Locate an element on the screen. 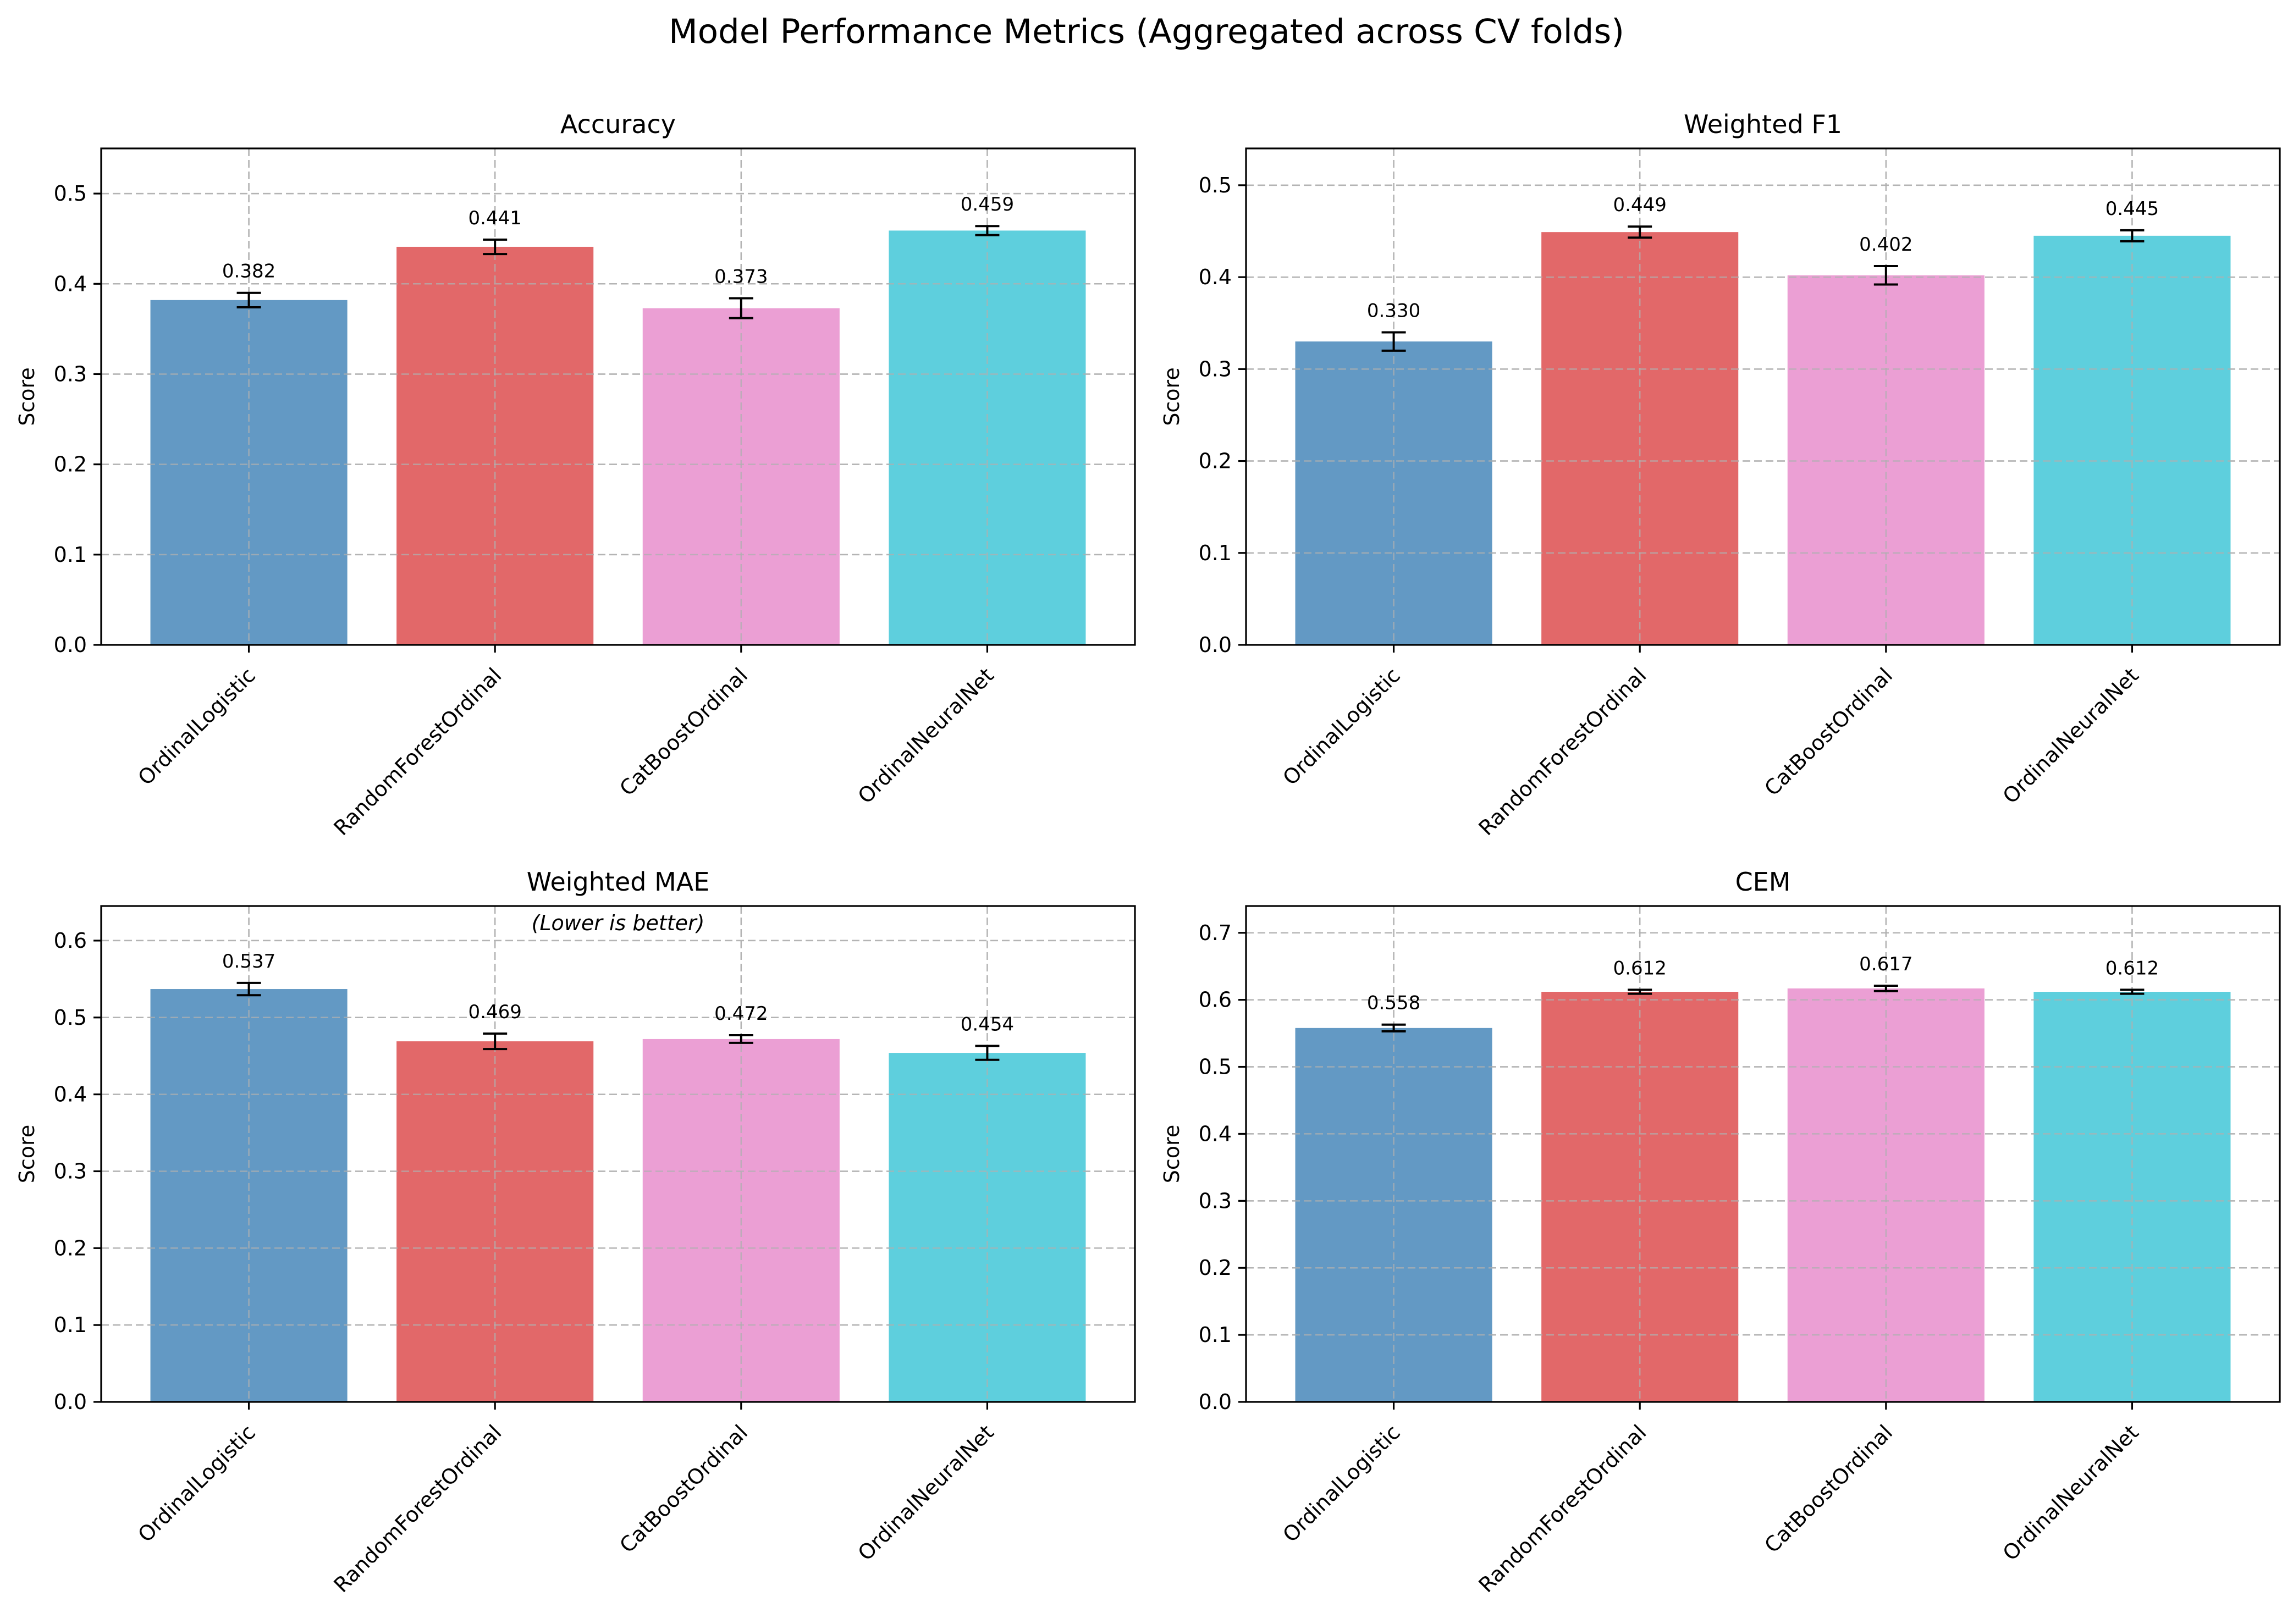 The height and width of the screenshot is (1624, 2293). y-tick-label: 0.7 is located at coordinates (1215, 933).